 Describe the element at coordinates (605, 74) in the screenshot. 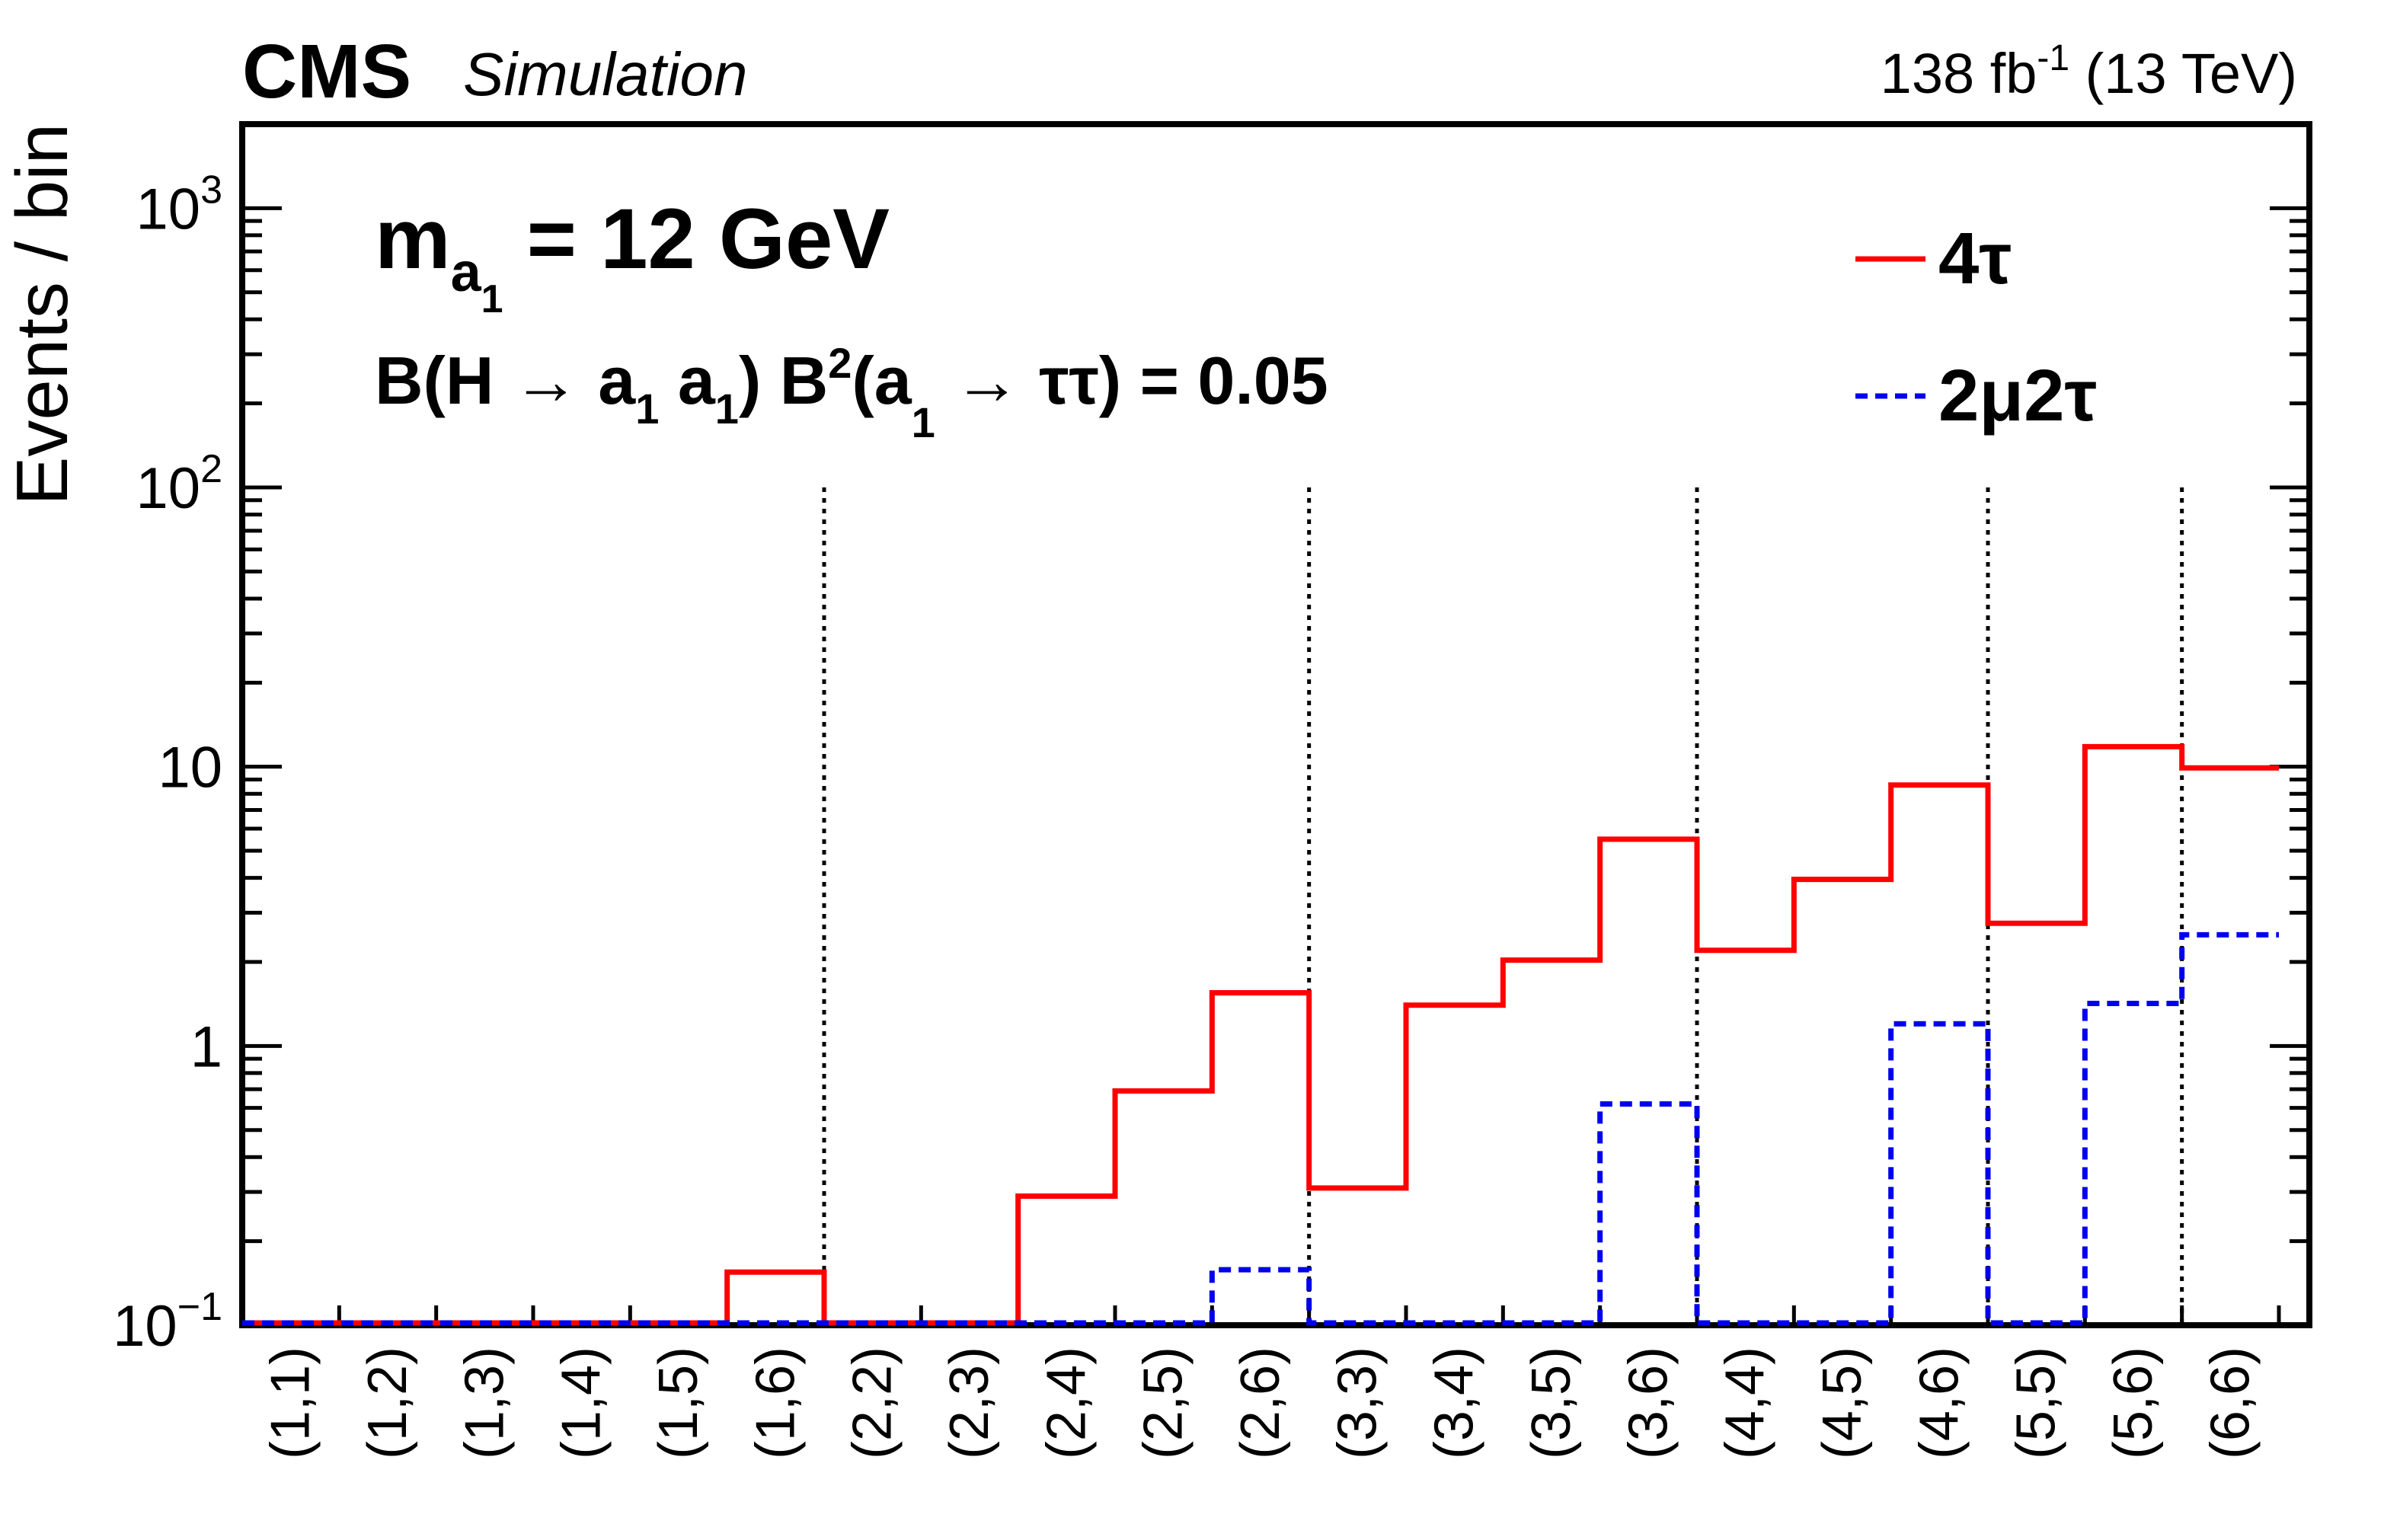

I see `simulation-label: Simulation` at that location.